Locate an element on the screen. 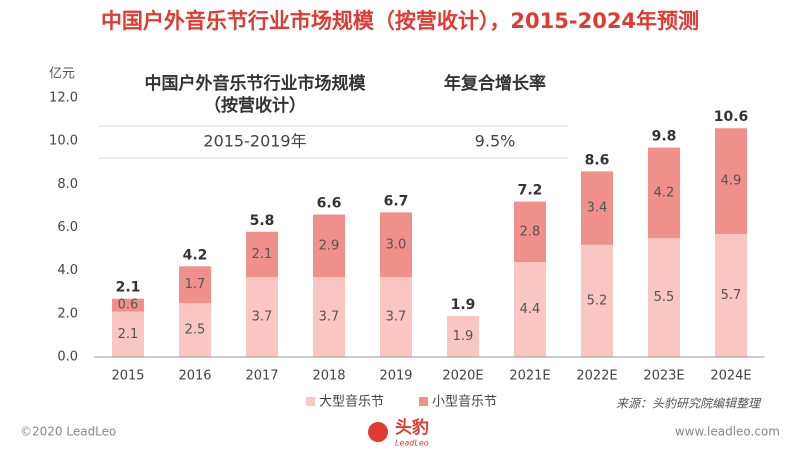  value-label: 4.2 is located at coordinates (664, 192).